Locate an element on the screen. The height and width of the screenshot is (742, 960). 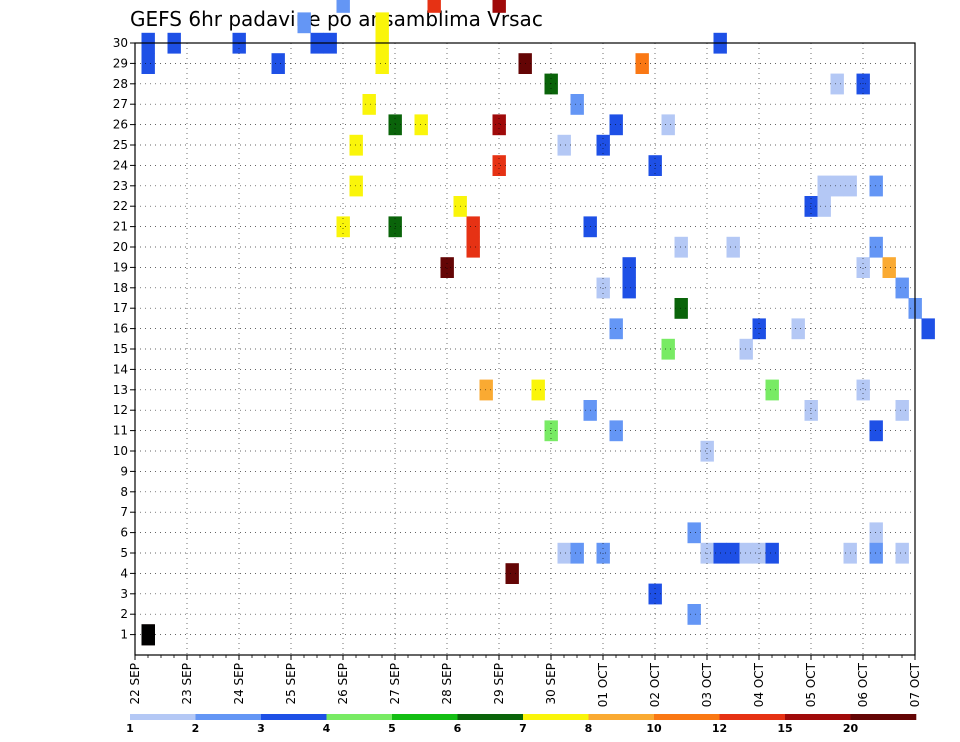
y-tick-label: 18 is located at coordinates (120, 288).